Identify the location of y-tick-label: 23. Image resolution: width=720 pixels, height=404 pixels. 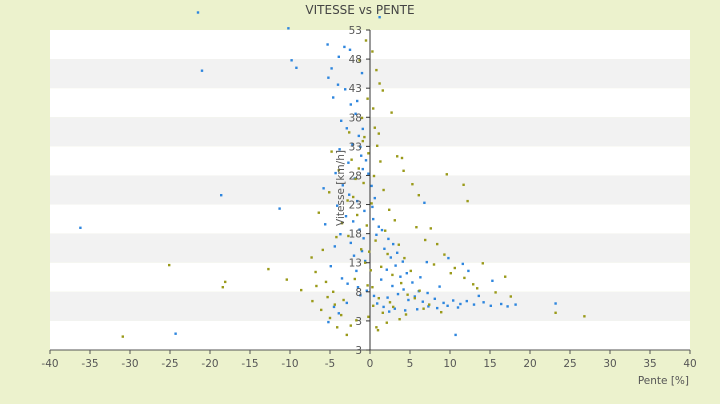
(355, 206).